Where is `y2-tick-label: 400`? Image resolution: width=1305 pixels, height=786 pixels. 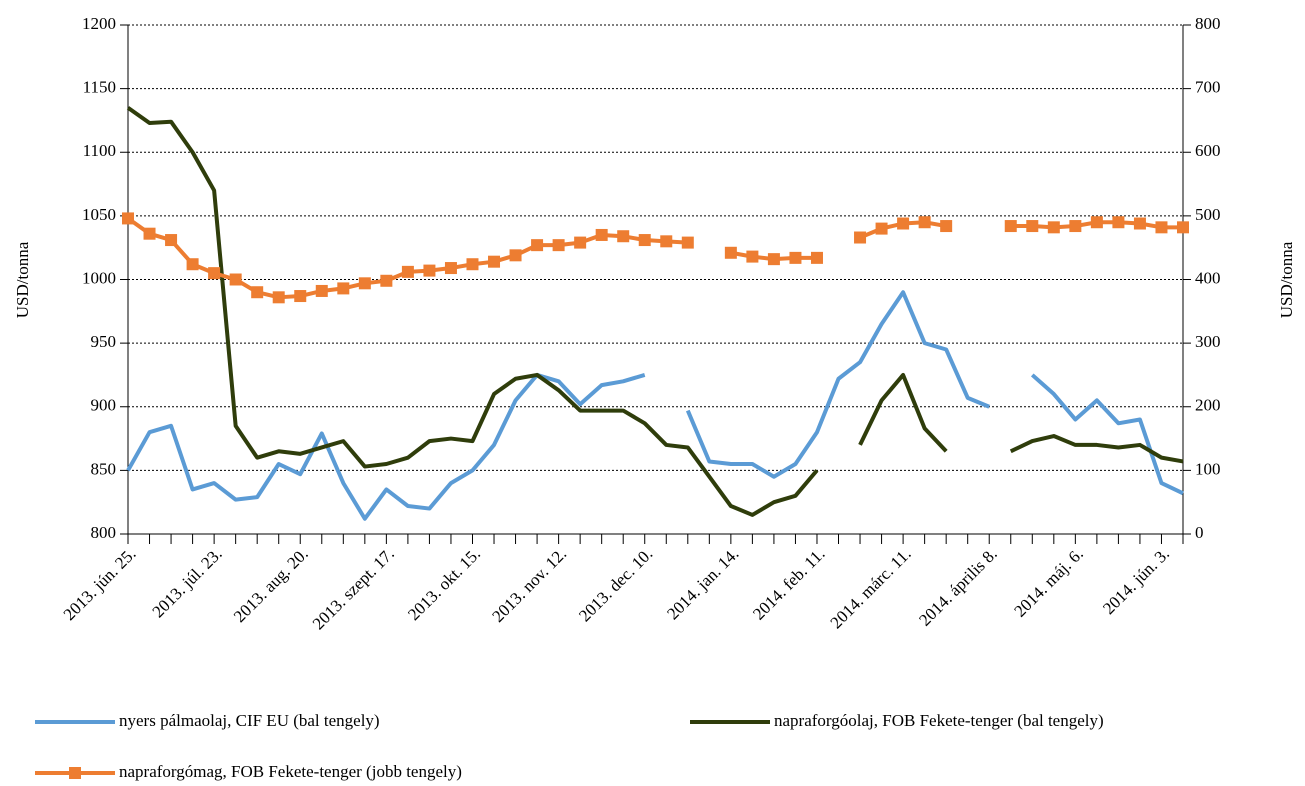 y2-tick-label: 400 is located at coordinates (1208, 277).